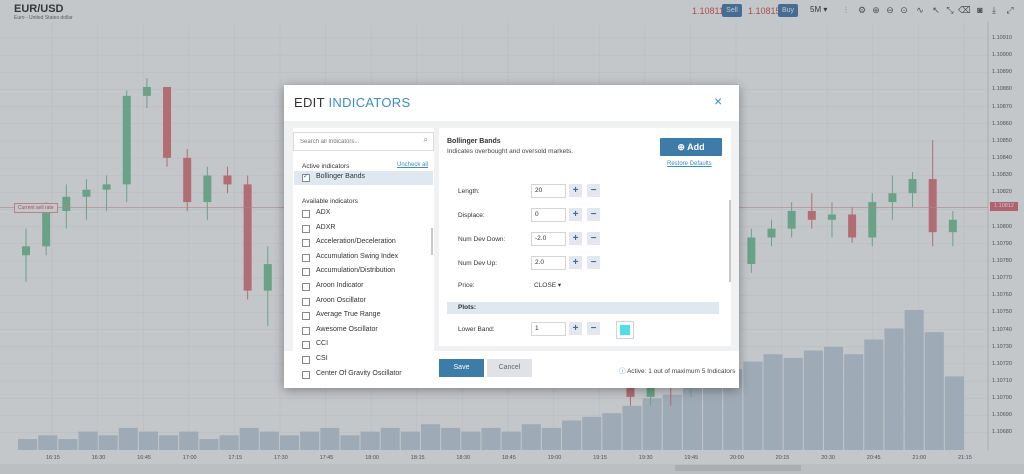 Image resolution: width=1024 pixels, height=474 pixels. I want to click on detail-scrollbar, so click(730, 241).